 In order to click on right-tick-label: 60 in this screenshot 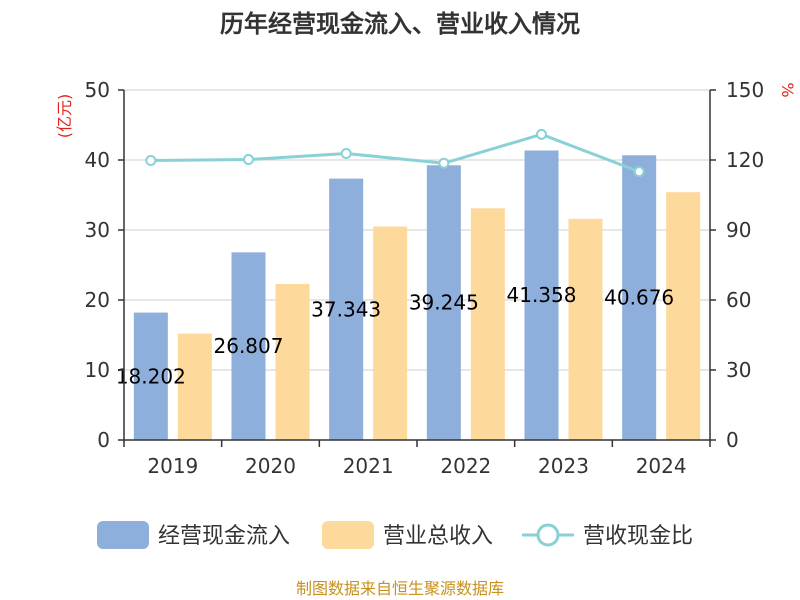, I will do `click(738, 300)`.